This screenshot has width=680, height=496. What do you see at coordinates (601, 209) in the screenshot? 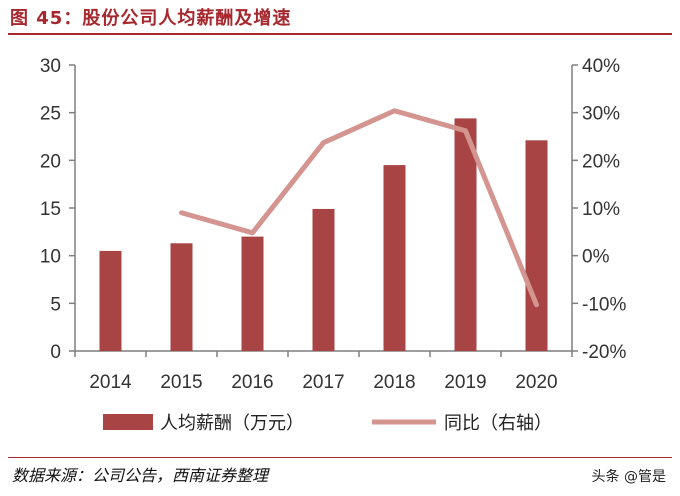
I see `right-tick-label: 10%` at bounding box center [601, 209].